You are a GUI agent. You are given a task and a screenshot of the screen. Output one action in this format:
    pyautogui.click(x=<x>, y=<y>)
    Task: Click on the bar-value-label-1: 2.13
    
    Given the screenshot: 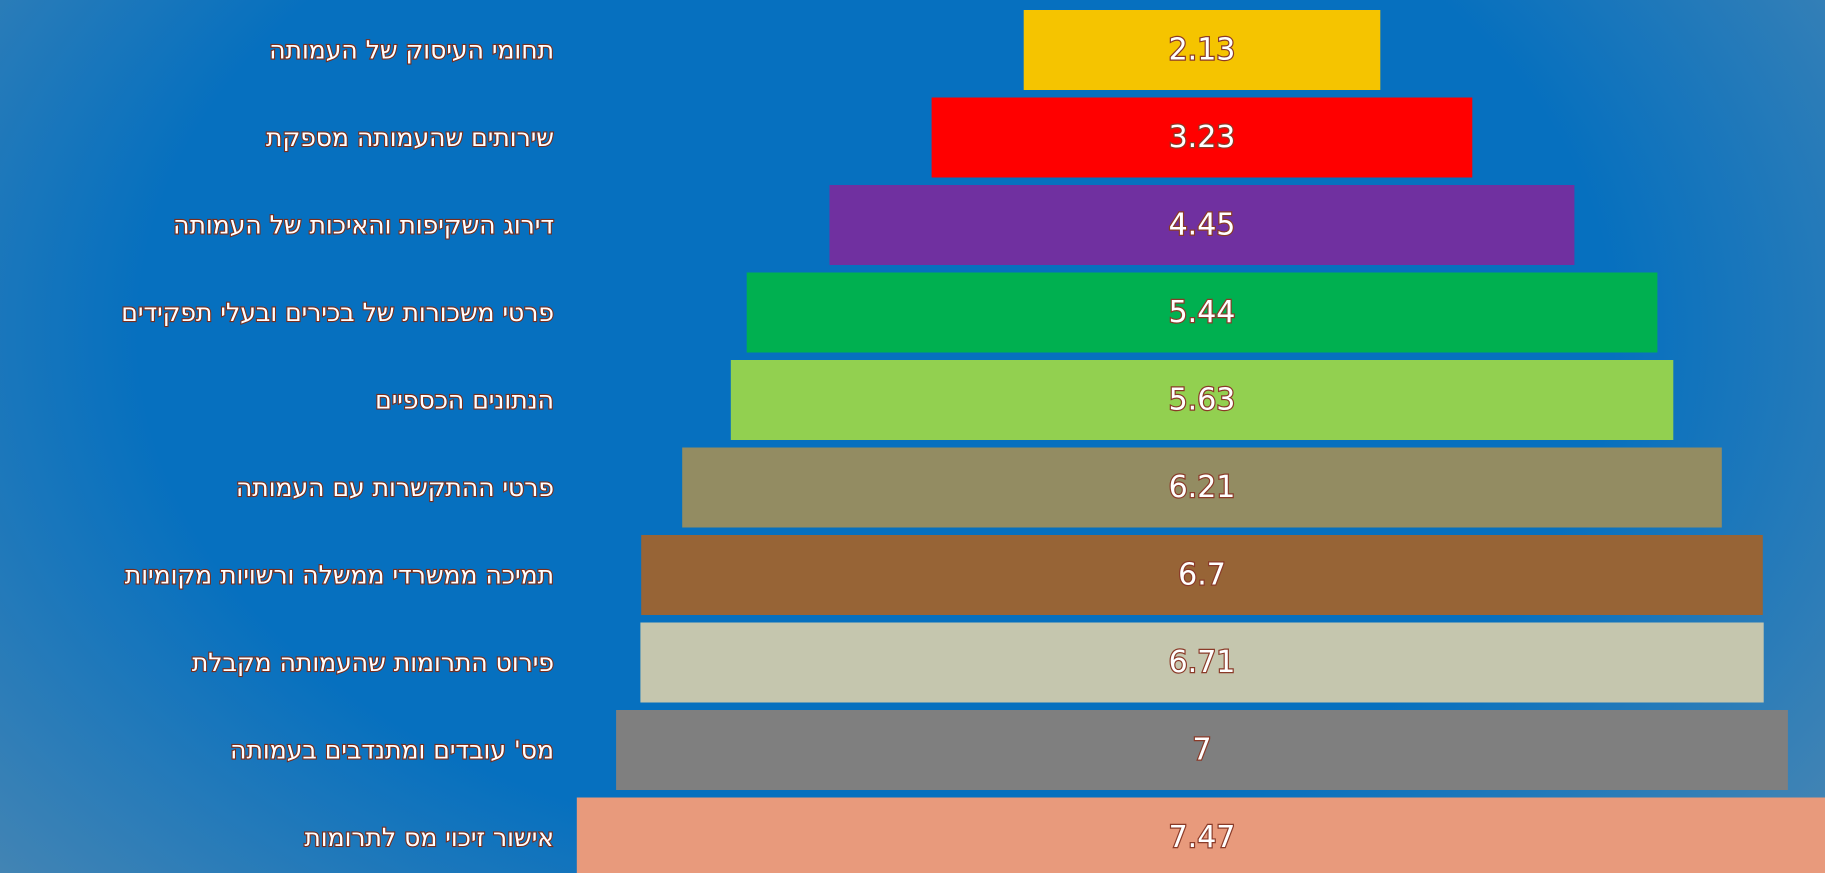 What is the action you would take?
    pyautogui.click(x=1202, y=50)
    